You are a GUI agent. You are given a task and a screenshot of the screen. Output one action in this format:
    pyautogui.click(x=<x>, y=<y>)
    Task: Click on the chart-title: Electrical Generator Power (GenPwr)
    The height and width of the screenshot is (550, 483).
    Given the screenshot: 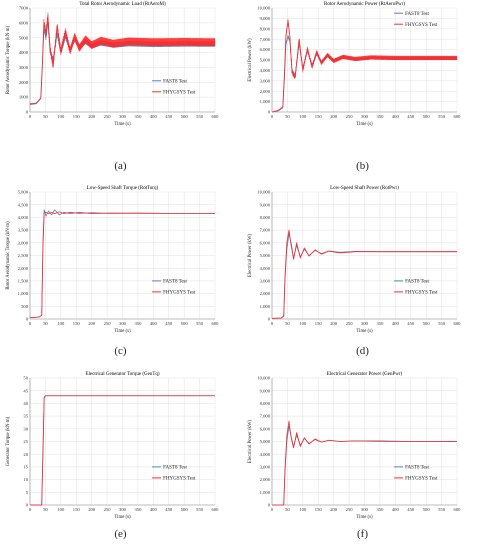 What is the action you would take?
    pyautogui.click(x=365, y=374)
    